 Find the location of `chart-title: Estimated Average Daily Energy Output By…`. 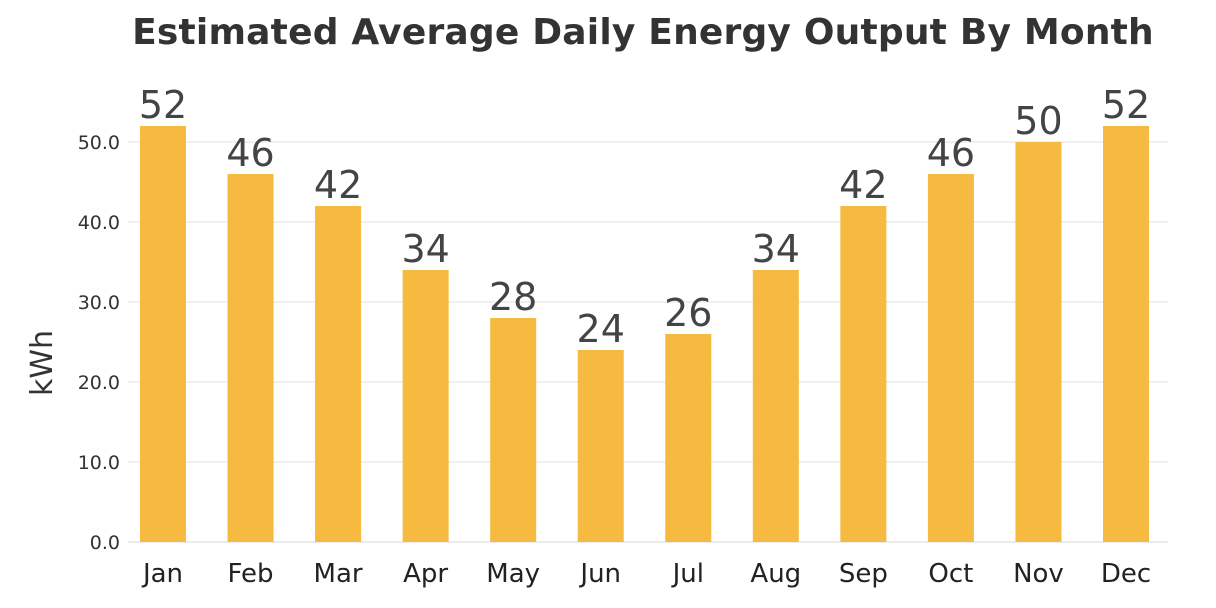

chart-title: Estimated Average Daily Energy Output By… is located at coordinates (643, 32).